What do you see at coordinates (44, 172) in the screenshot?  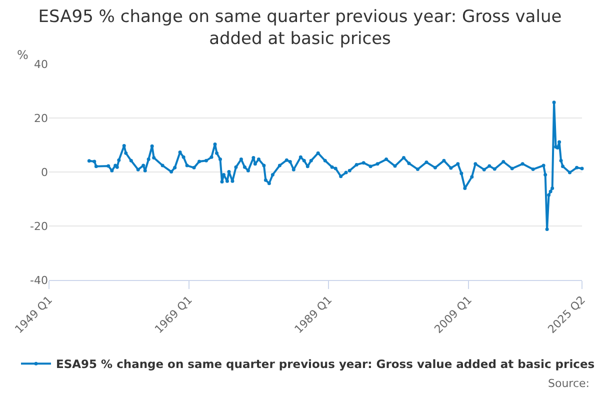 I see `y-tick-label: 0` at bounding box center [44, 172].